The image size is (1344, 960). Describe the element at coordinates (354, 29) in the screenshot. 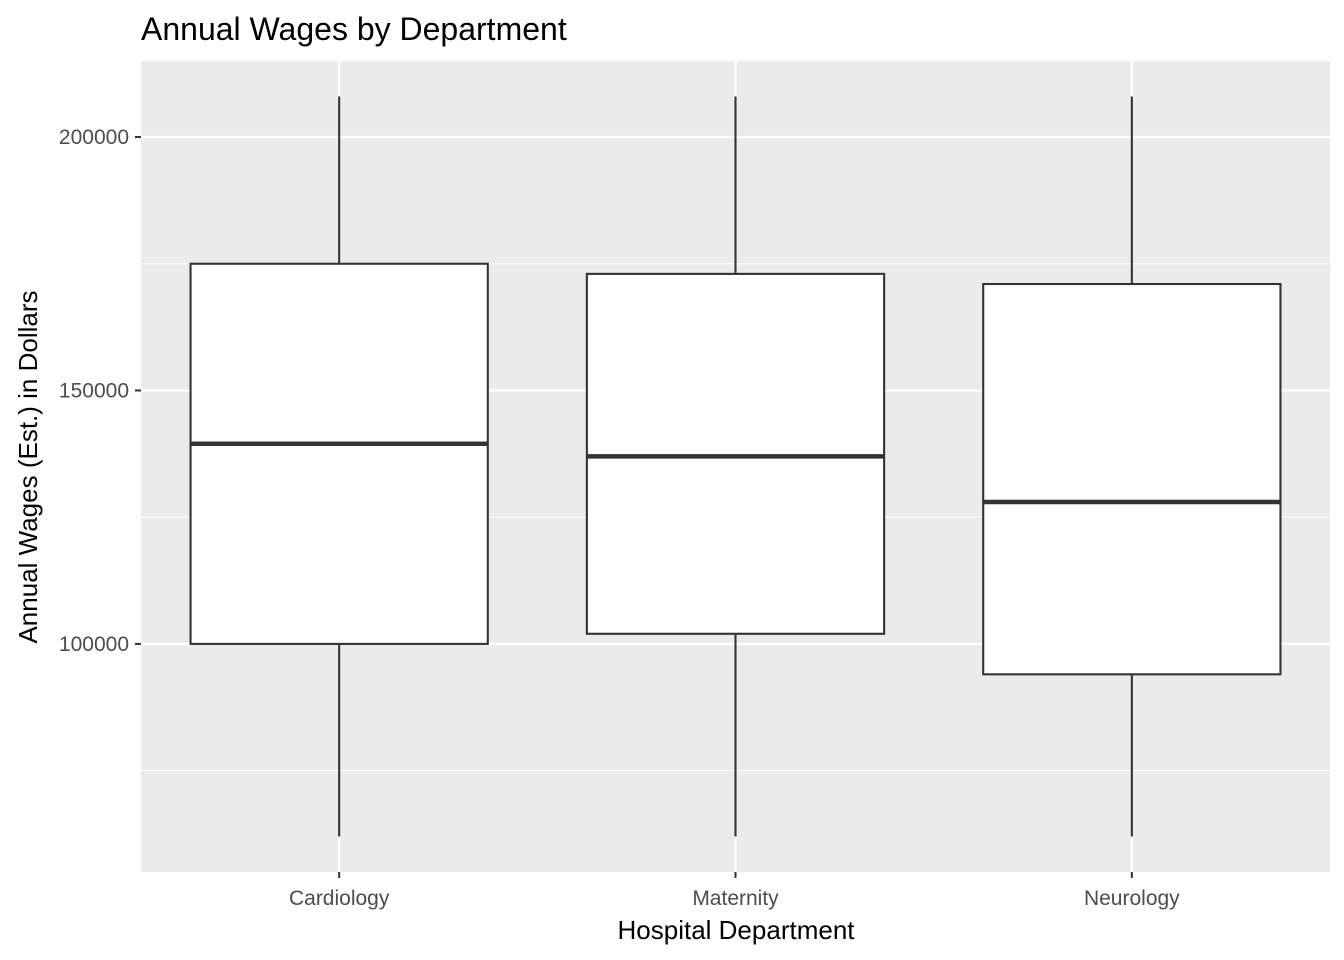

I see `chart-title: Annual Wages by Department` at that location.